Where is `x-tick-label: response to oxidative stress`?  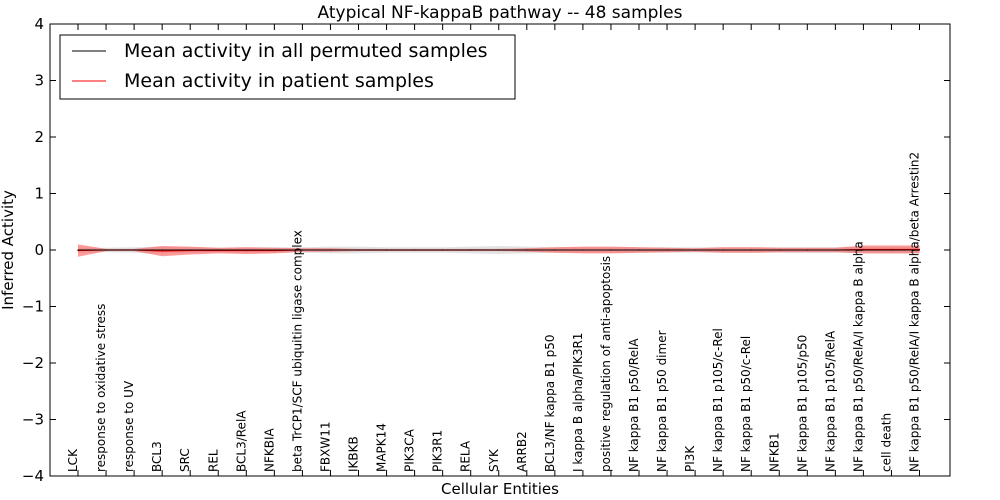 x-tick-label: response to oxidative stress is located at coordinates (101, 388).